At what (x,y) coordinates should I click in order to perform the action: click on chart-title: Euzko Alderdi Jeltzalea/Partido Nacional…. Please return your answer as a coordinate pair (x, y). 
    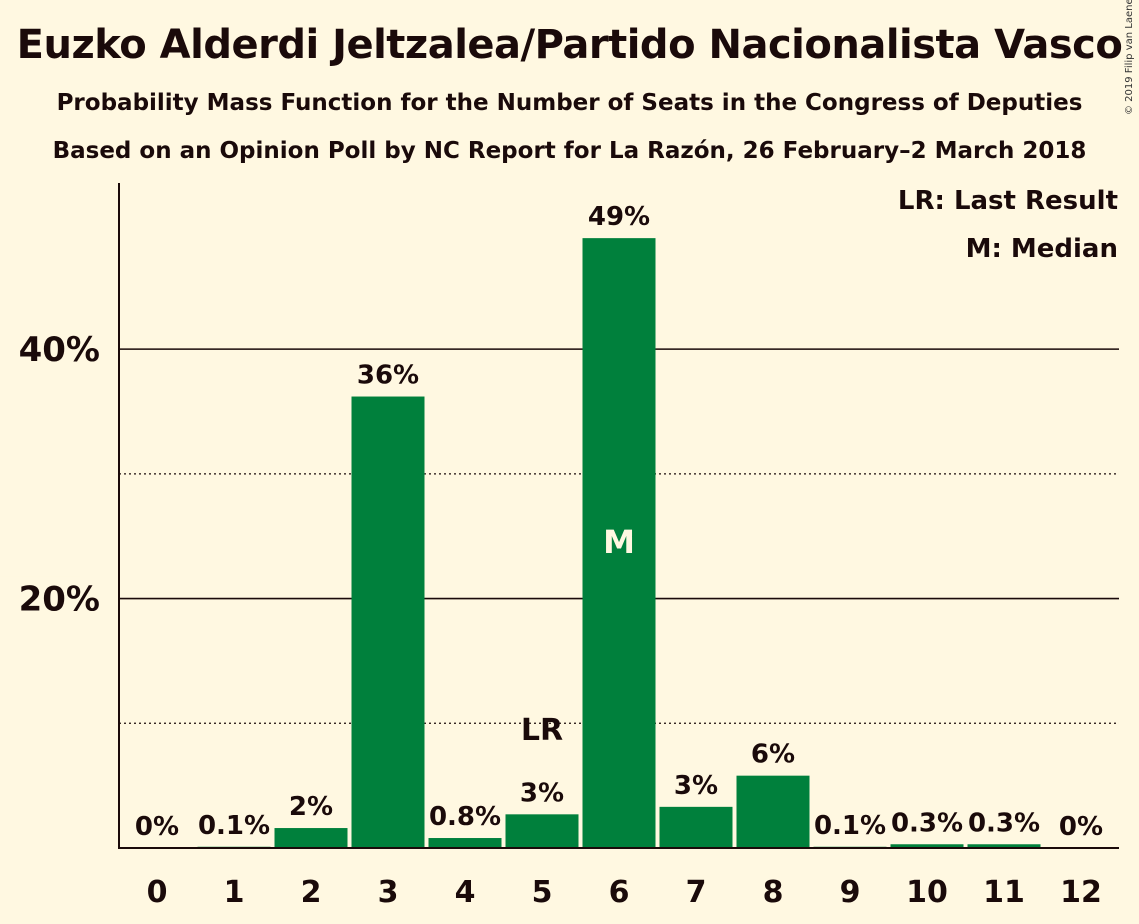
    Looking at the image, I should click on (569, 45).